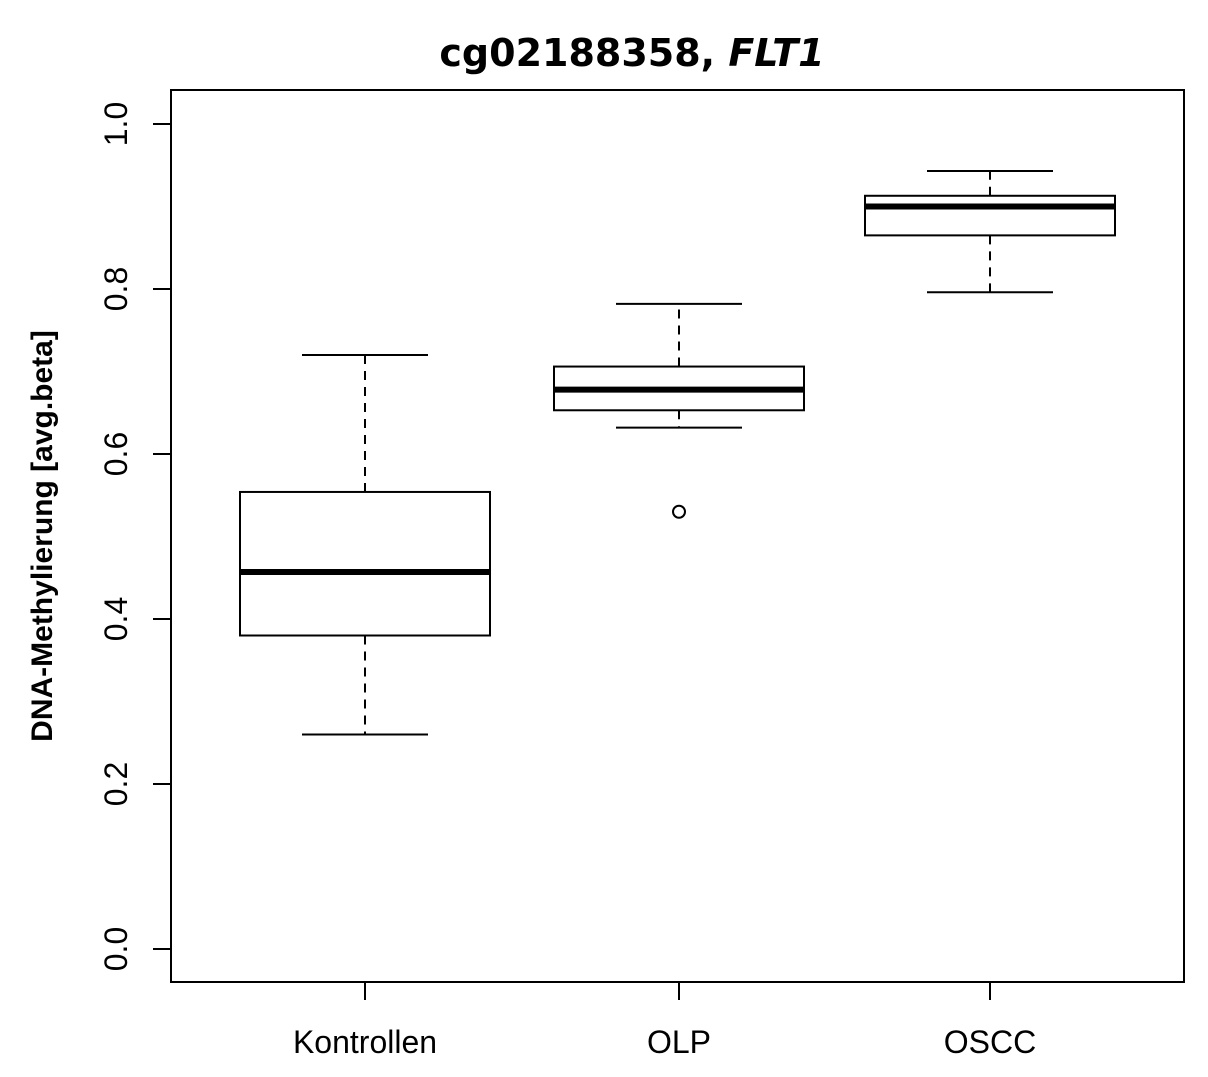 The height and width of the screenshot is (1077, 1208). I want to click on y-tick-label: 0.0, so click(116, 949).